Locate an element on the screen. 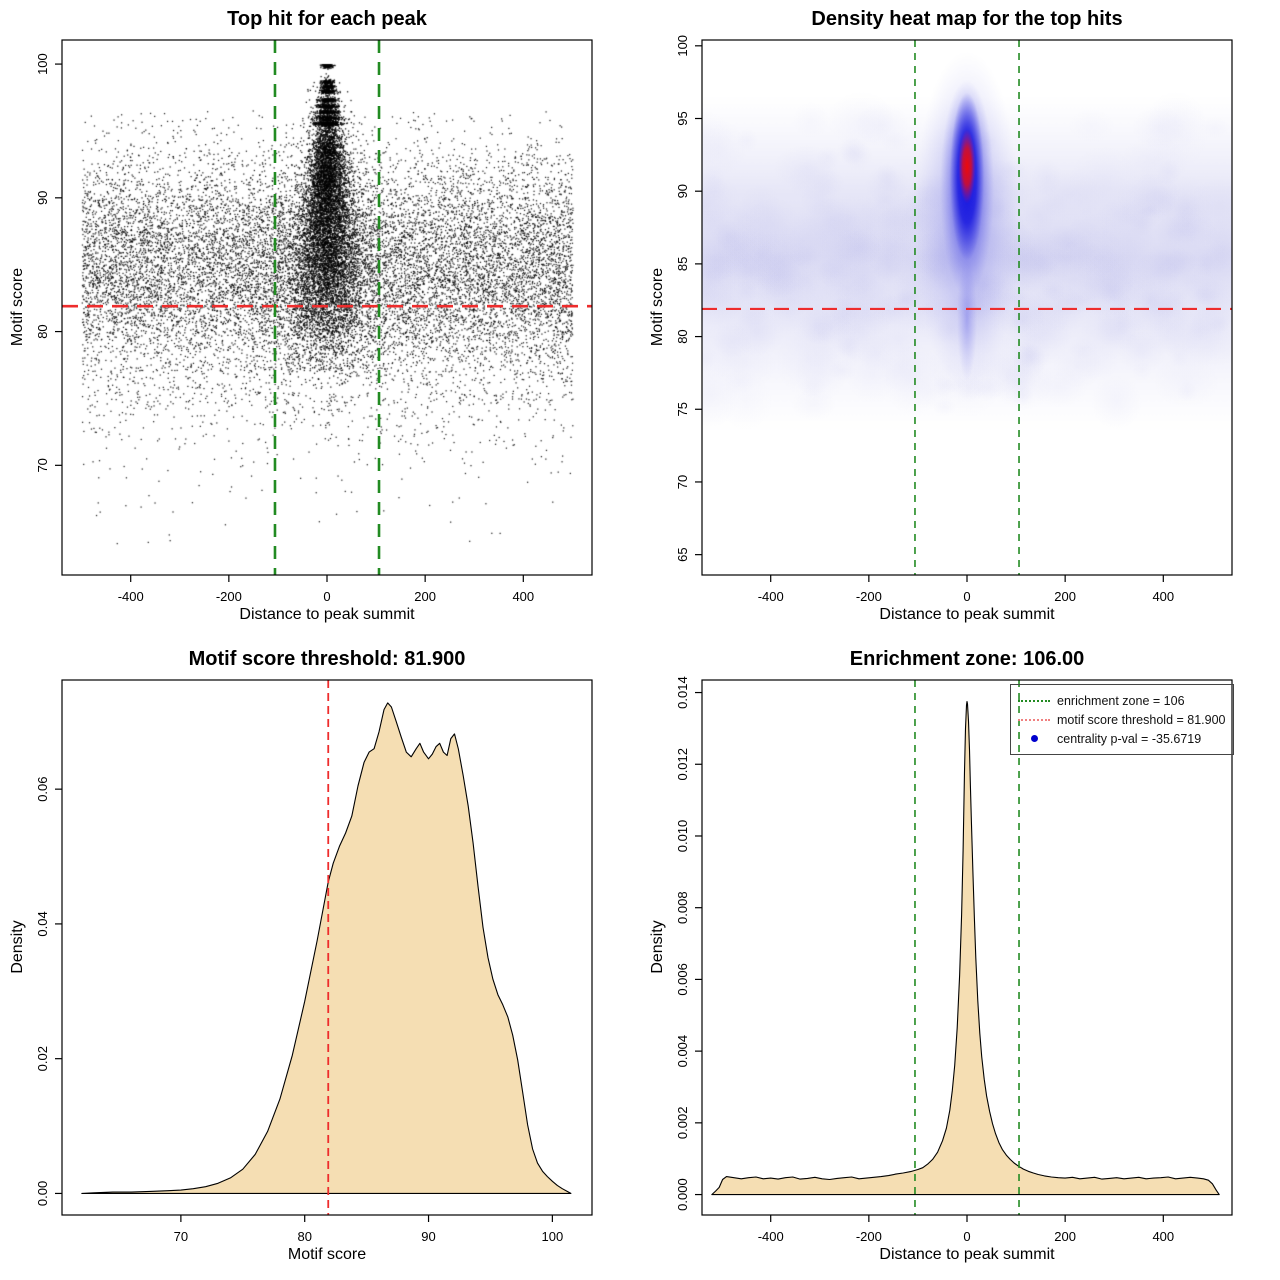  svg-text: 0.004 is located at coordinates (682, 1051).